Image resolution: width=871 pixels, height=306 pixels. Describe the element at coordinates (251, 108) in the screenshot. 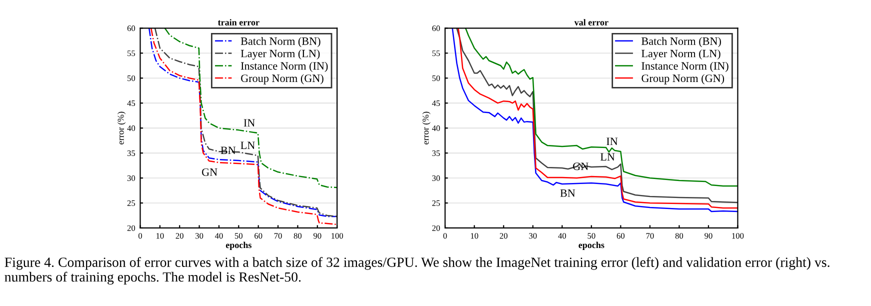

I see `line-series` at that location.